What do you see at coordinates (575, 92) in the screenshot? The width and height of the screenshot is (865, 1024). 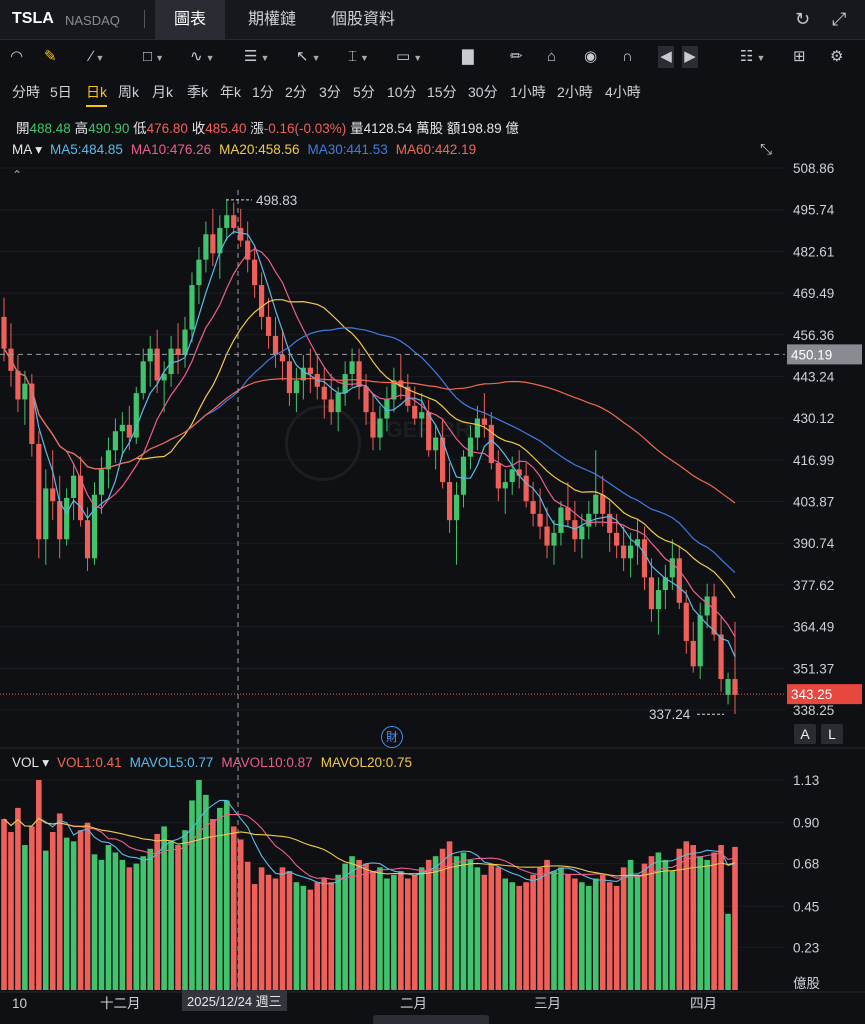 I see `period-15: 2小時` at bounding box center [575, 92].